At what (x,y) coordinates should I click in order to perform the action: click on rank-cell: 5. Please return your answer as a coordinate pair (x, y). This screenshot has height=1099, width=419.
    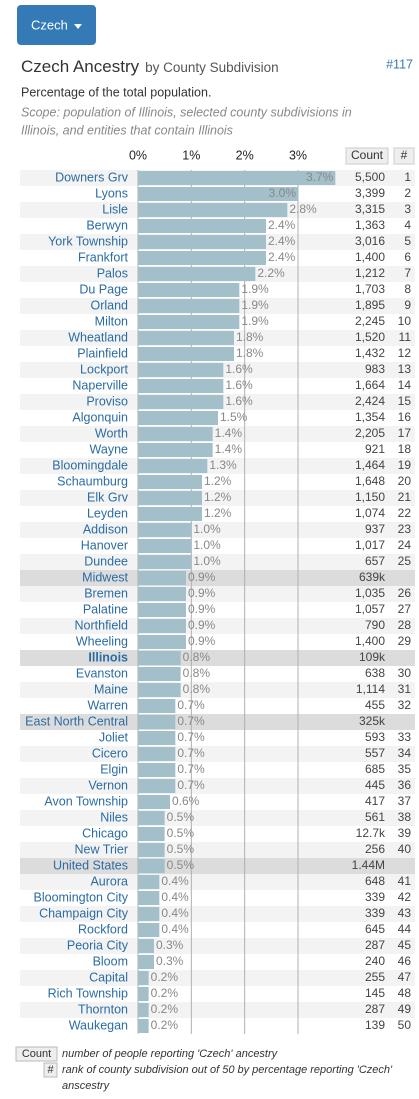
    Looking at the image, I should click on (407, 241).